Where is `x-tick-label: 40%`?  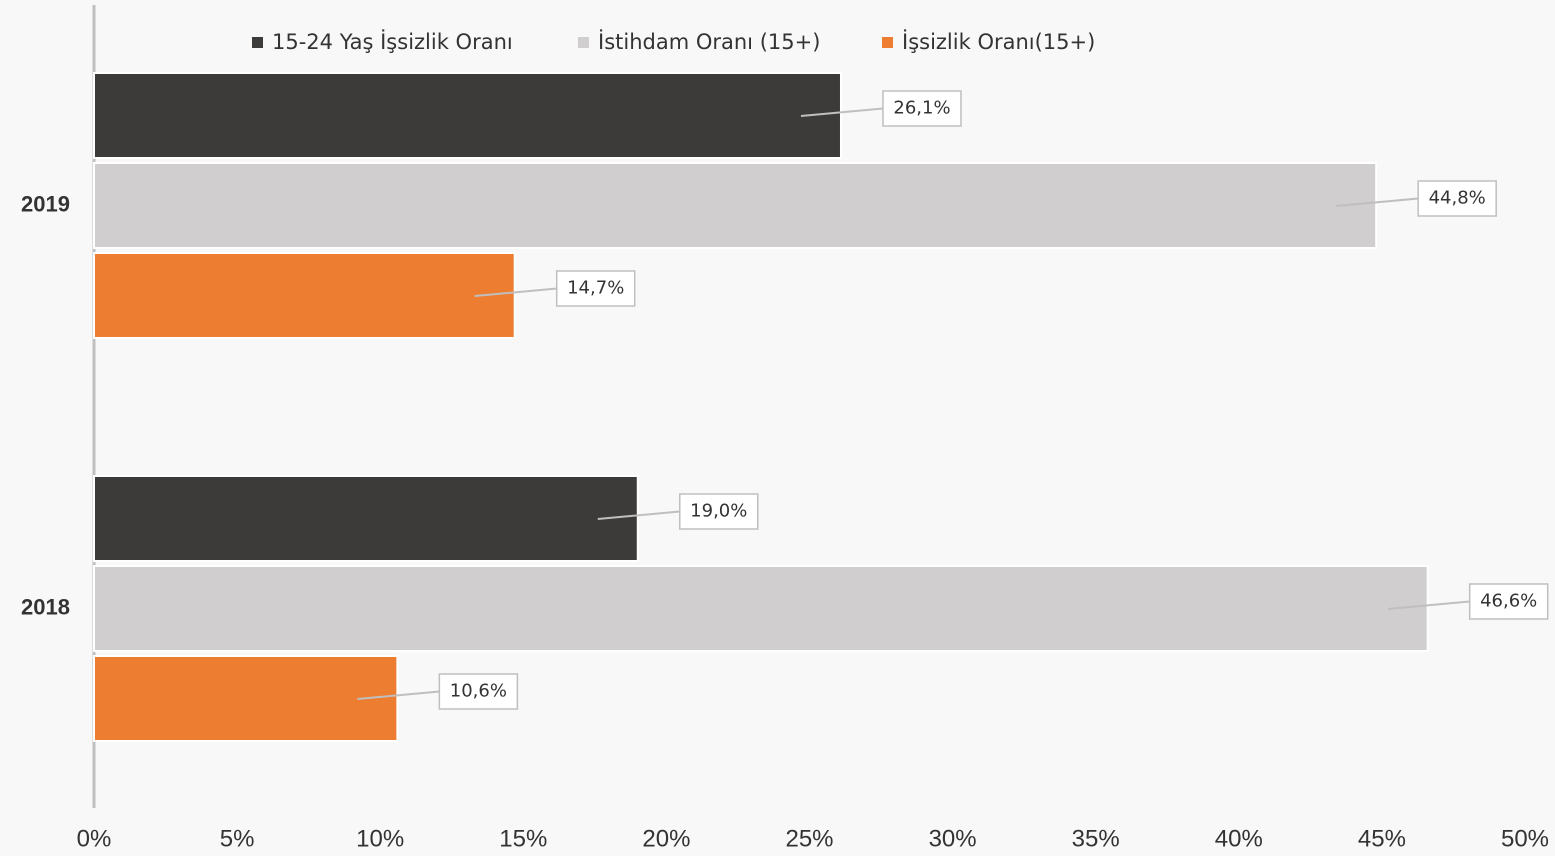
x-tick-label: 40% is located at coordinates (1239, 838).